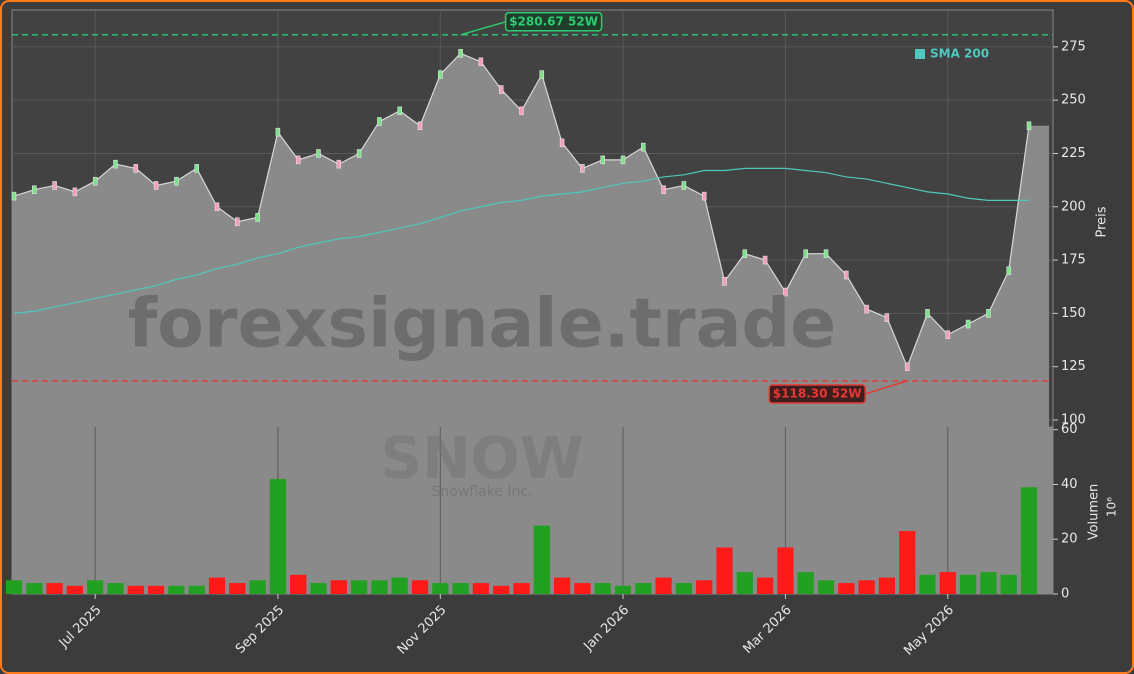  What do you see at coordinates (959, 54) in the screenshot?
I see `legend-label: SMA 200` at bounding box center [959, 54].